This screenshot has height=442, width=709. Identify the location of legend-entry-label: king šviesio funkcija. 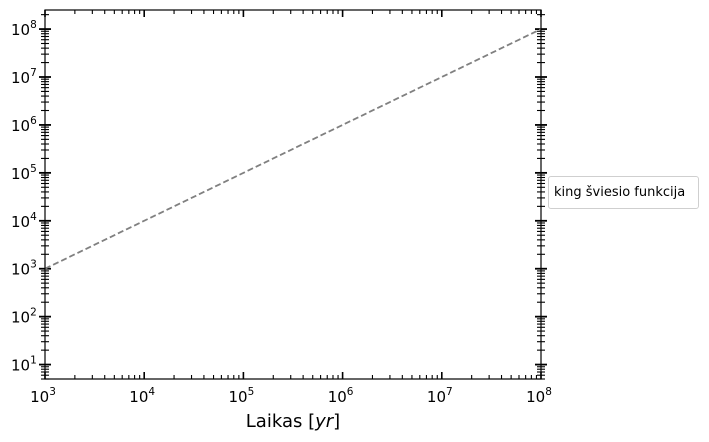
(620, 192).